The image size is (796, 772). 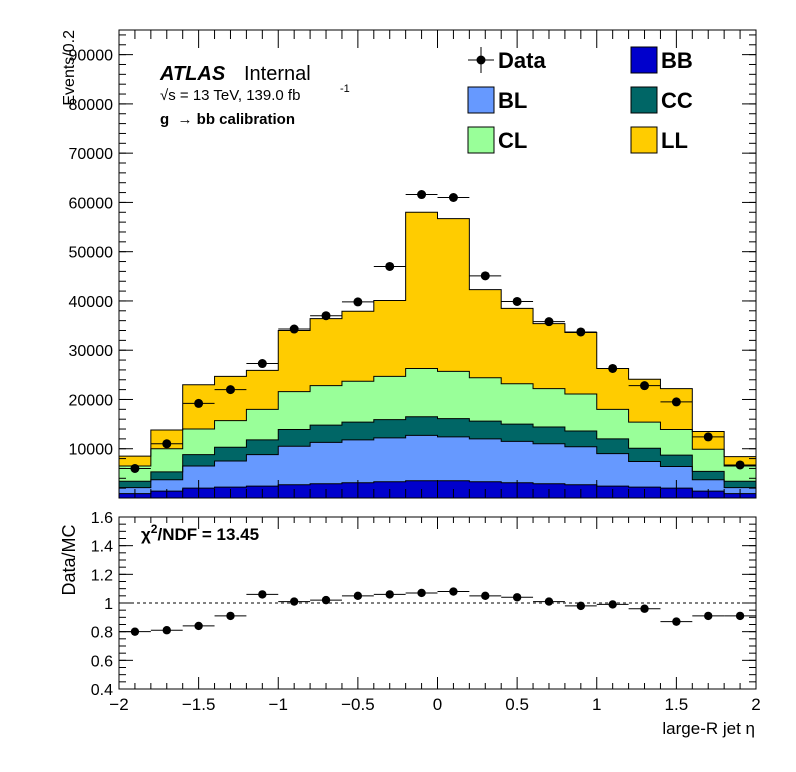 What do you see at coordinates (91, 56) in the screenshot?
I see `y-tick-label: 90000` at bounding box center [91, 56].